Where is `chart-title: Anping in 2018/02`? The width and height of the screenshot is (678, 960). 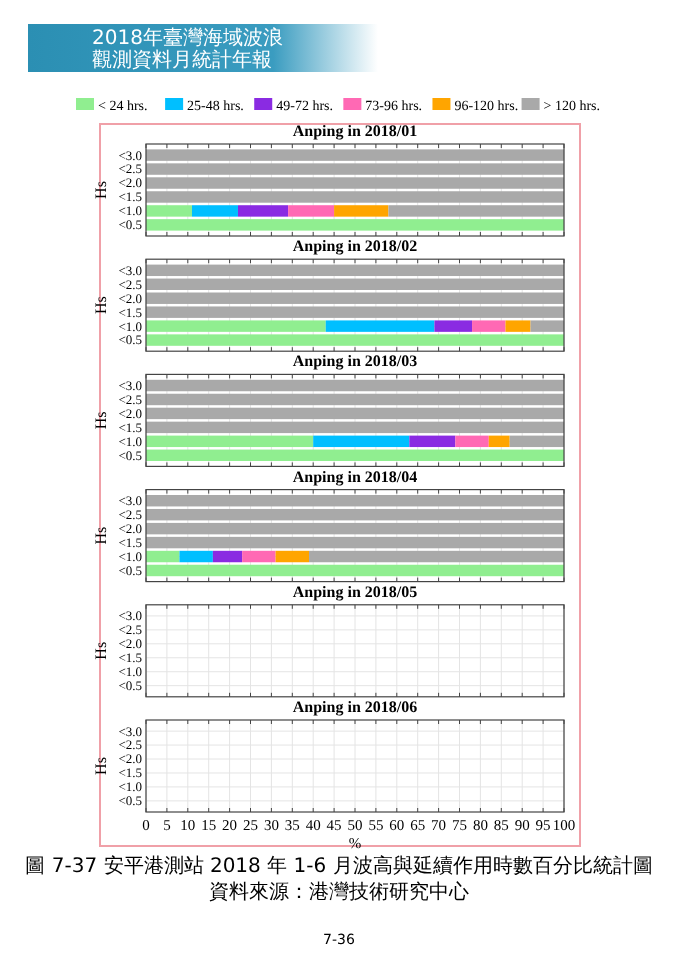
chart-title: Anping in 2018/02 is located at coordinates (355, 246).